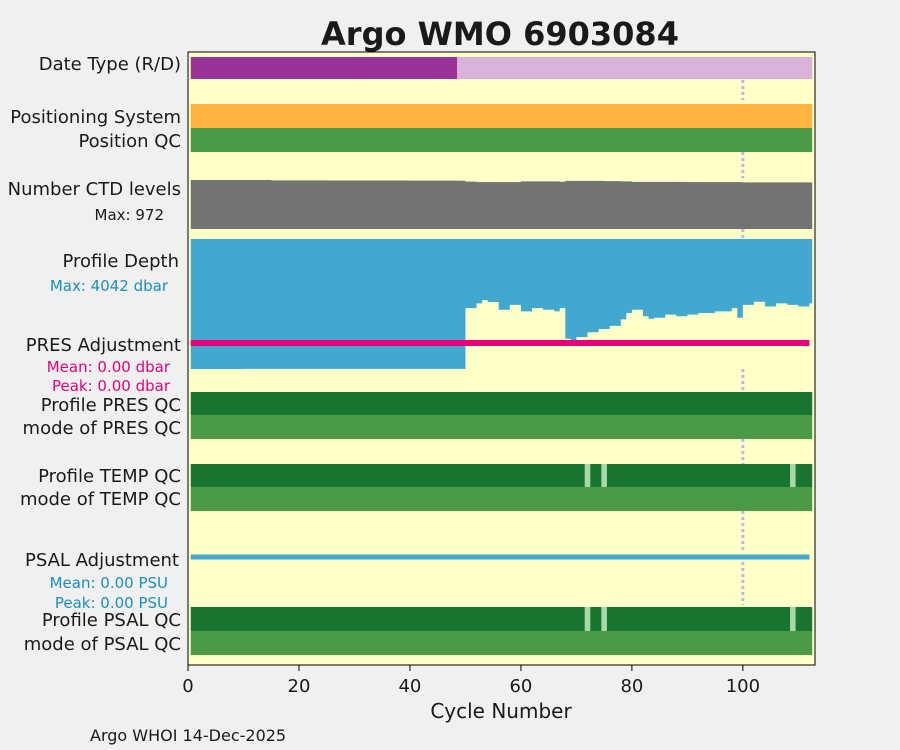  Describe the element at coordinates (129, 215) in the screenshot. I see `label-ctd-max: Max: 972` at that location.